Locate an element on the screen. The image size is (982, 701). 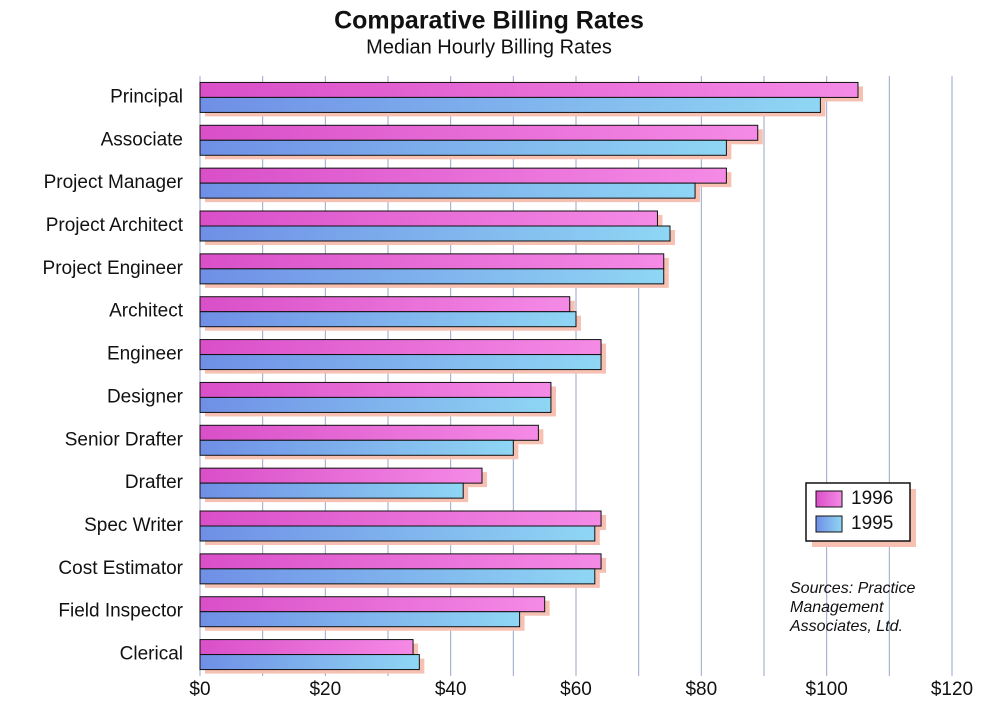
category-label: Project Engineer is located at coordinates (113, 268).